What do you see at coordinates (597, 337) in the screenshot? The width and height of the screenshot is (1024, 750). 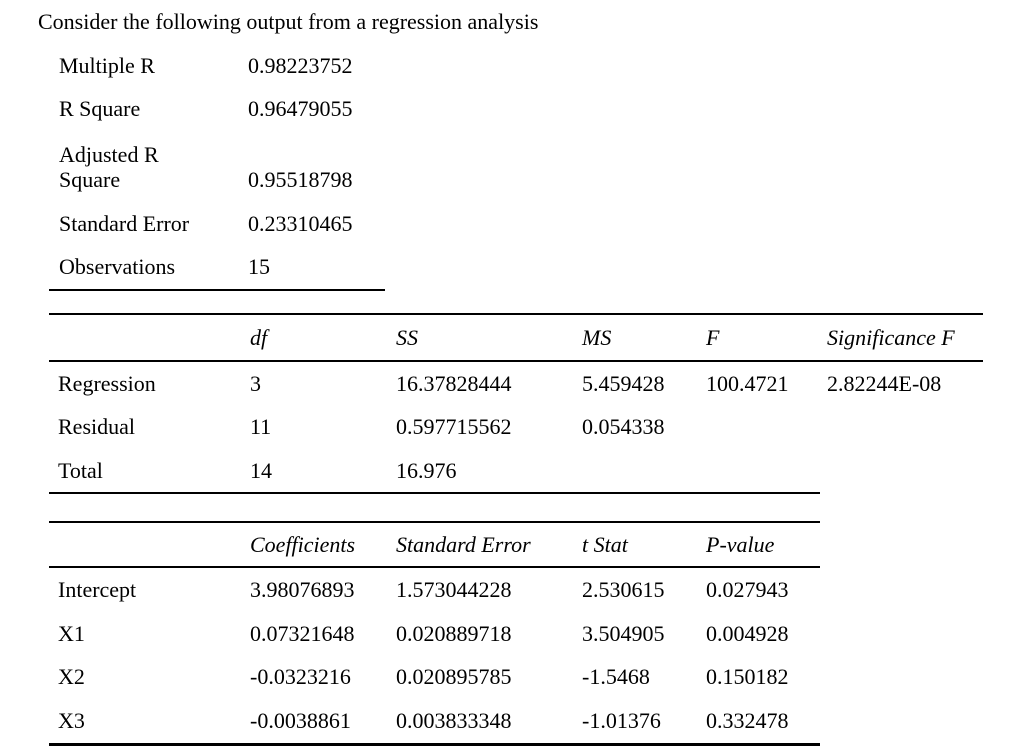 I see `column-header-ms: MS` at bounding box center [597, 337].